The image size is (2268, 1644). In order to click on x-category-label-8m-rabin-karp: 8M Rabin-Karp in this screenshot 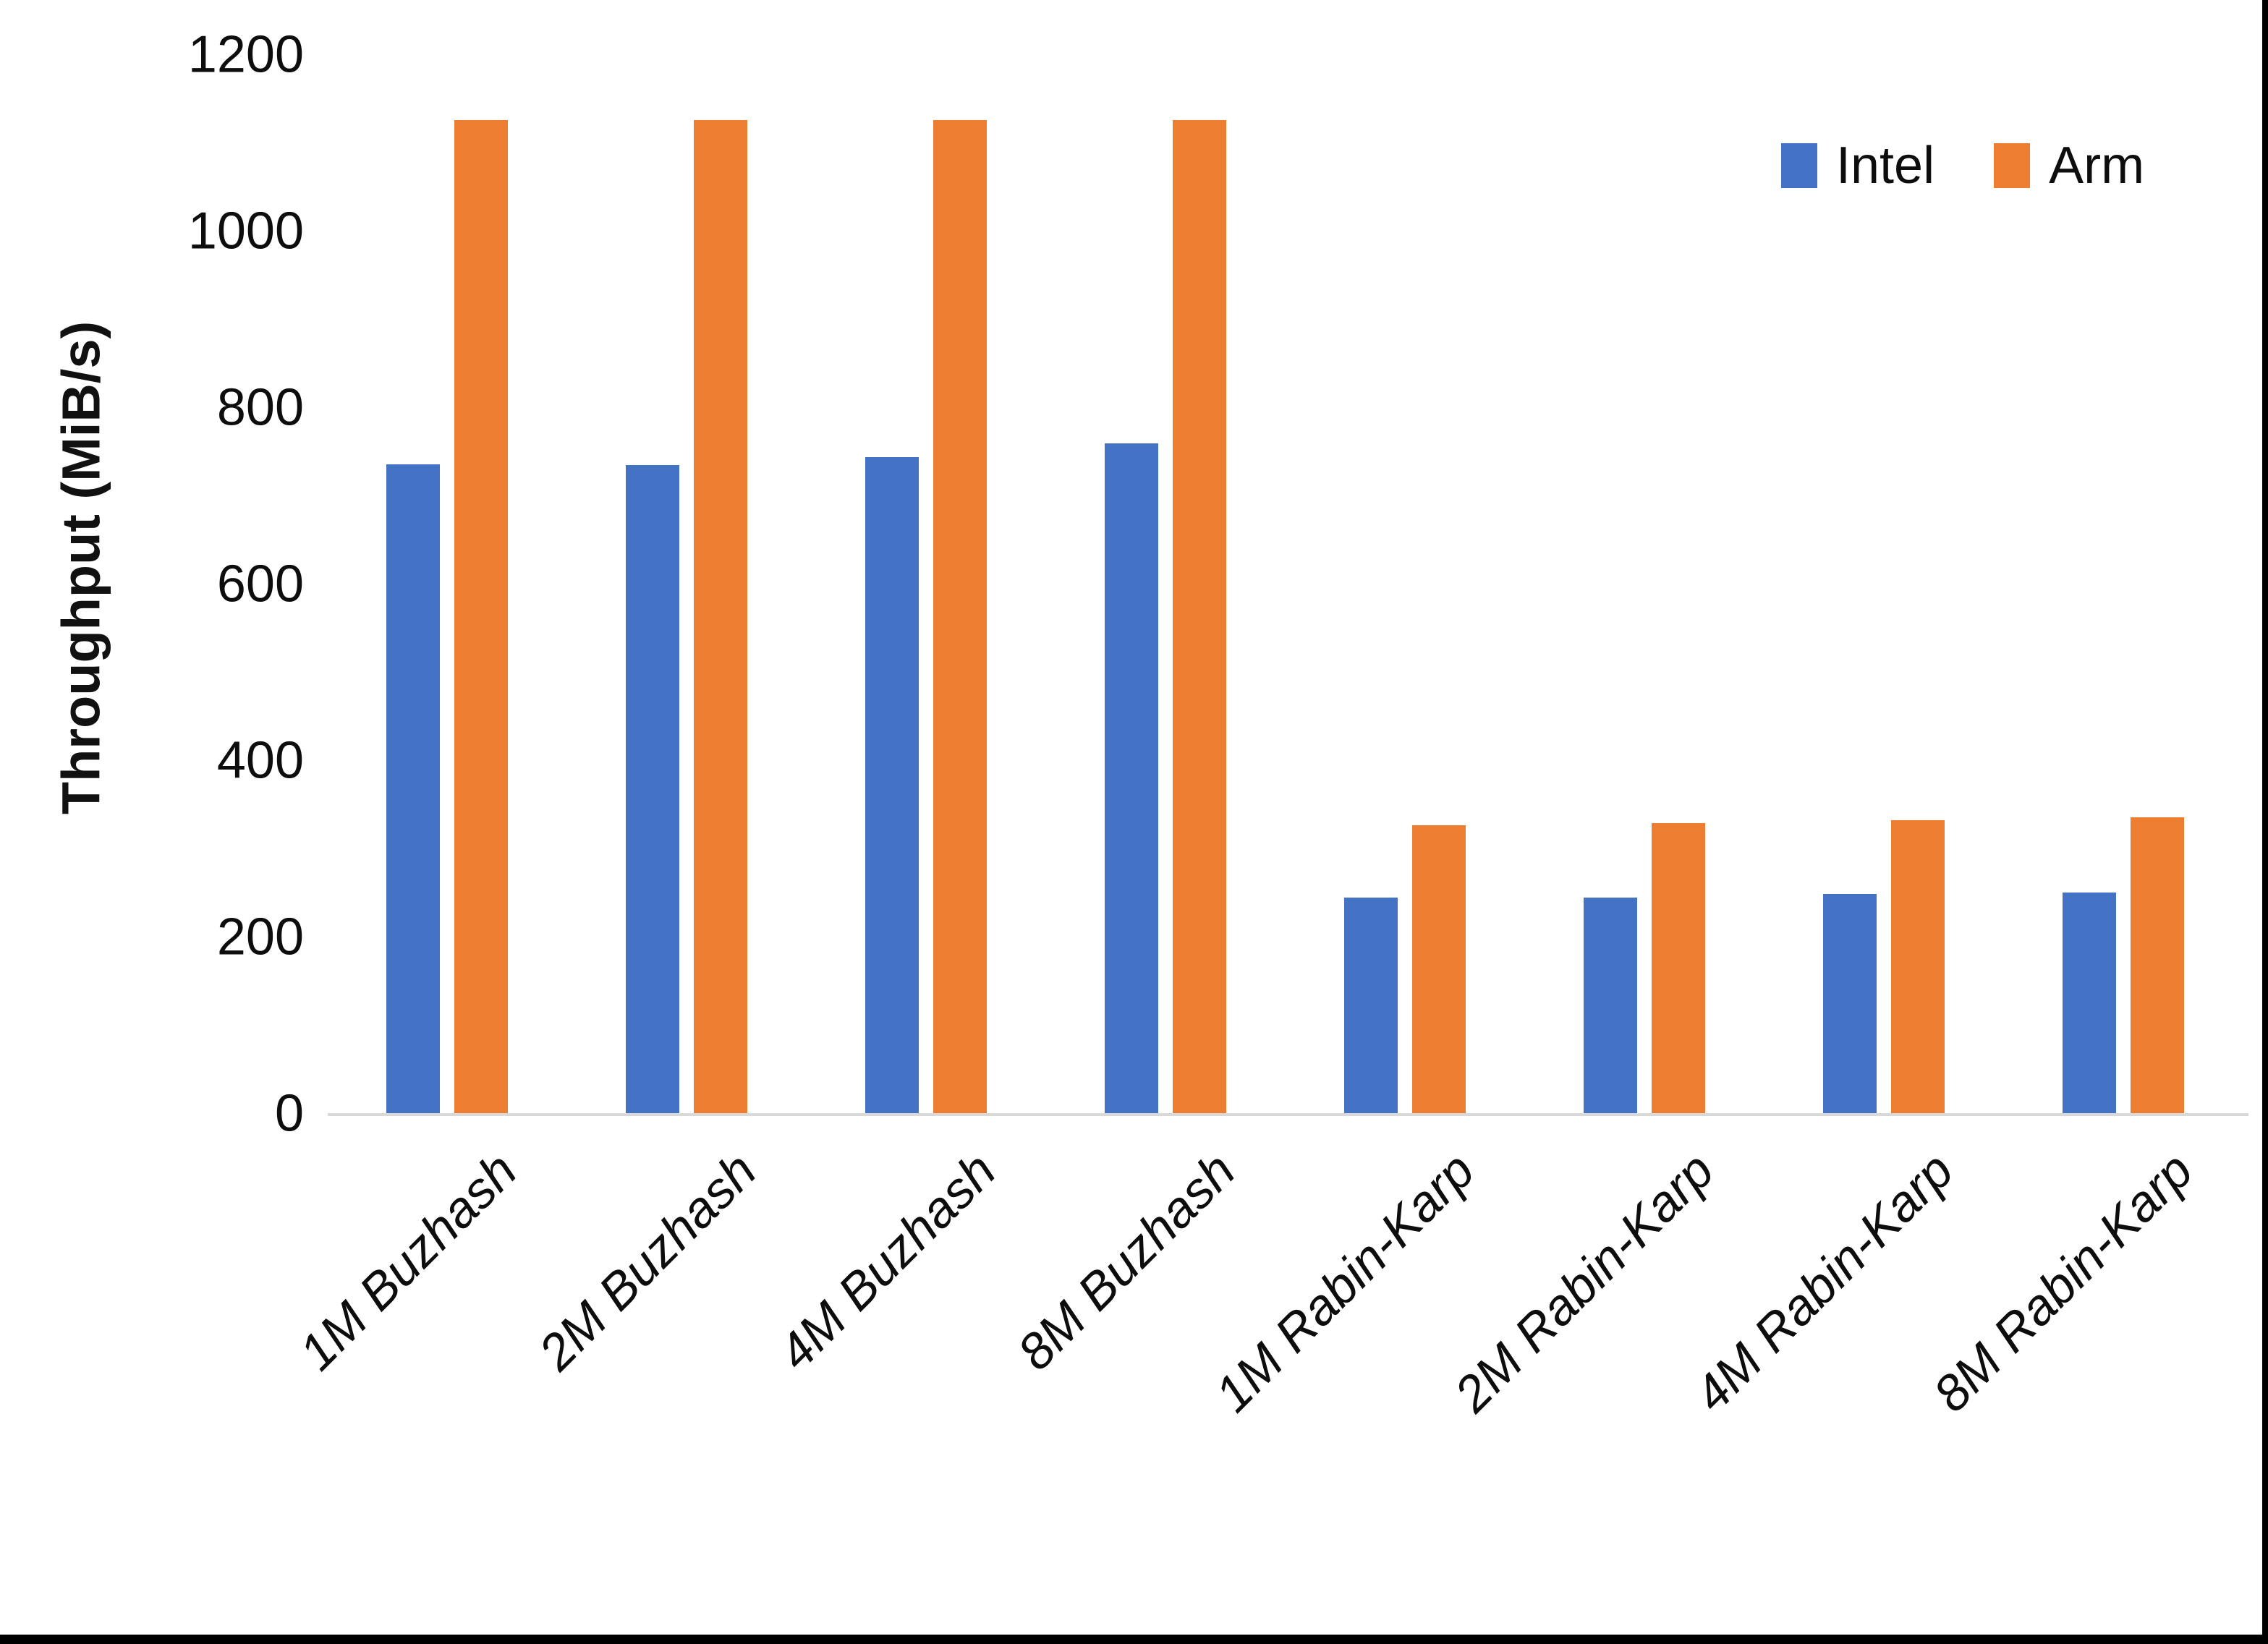, I will do `click(2063, 1282)`.